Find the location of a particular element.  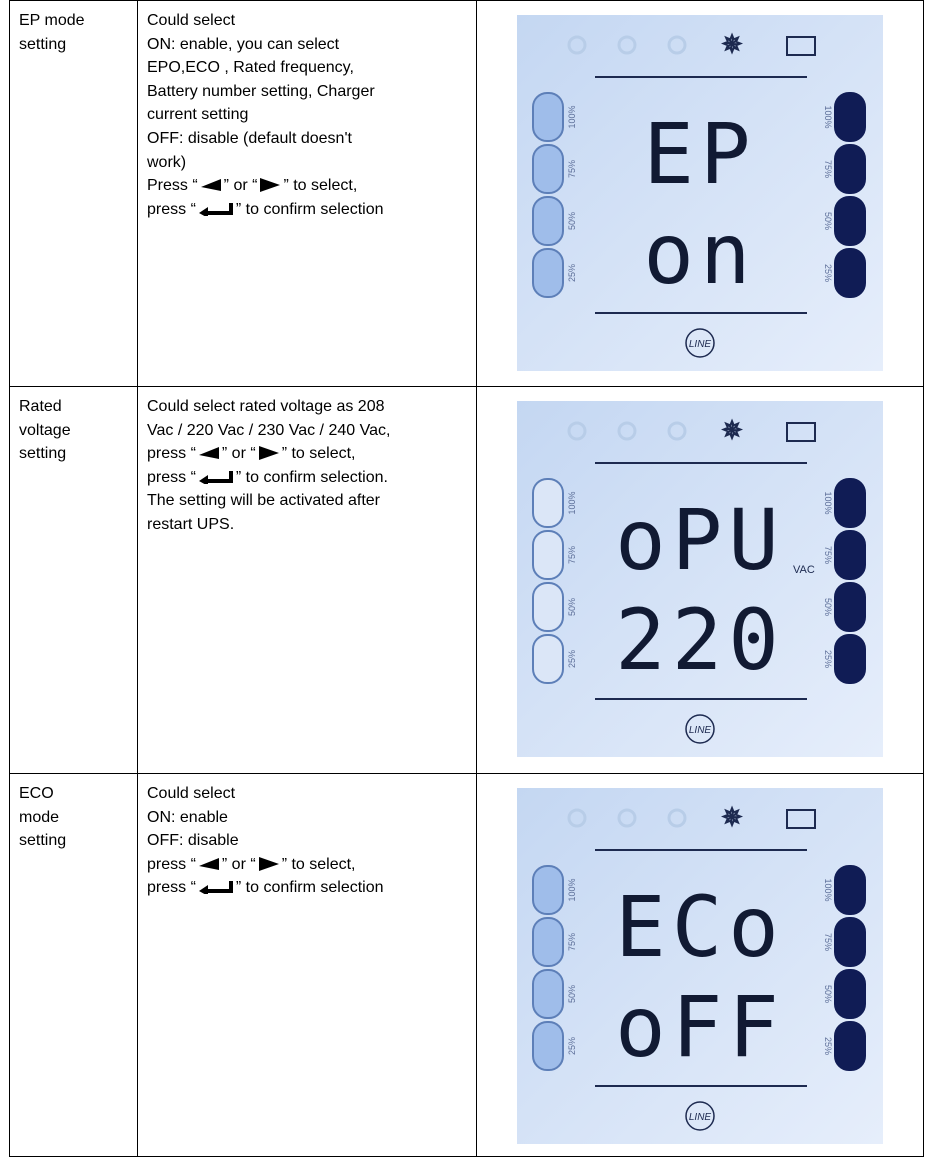

label-line: voltage is located at coordinates (45, 430).